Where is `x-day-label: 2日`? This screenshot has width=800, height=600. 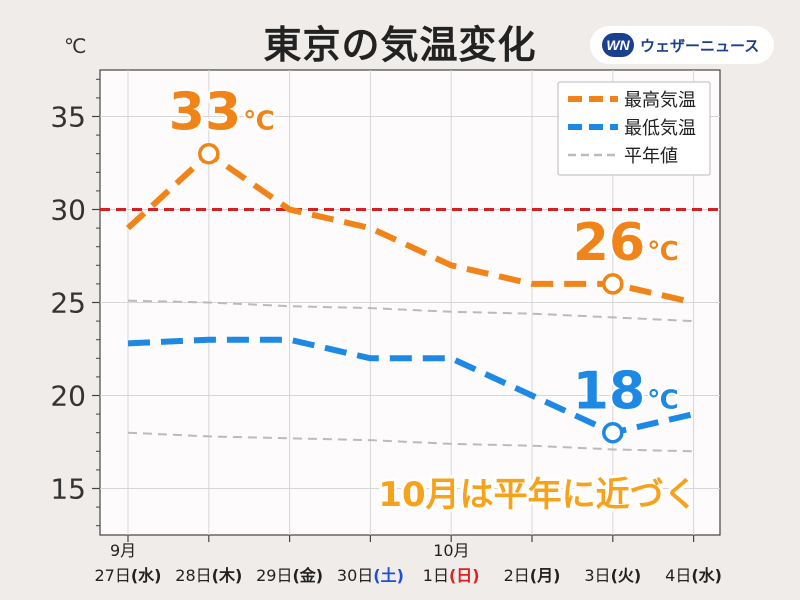
x-day-label: 2日 is located at coordinates (517, 575).